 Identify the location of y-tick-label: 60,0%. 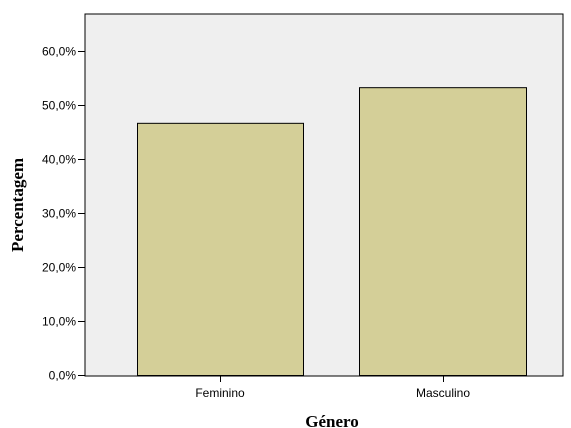
(59, 52).